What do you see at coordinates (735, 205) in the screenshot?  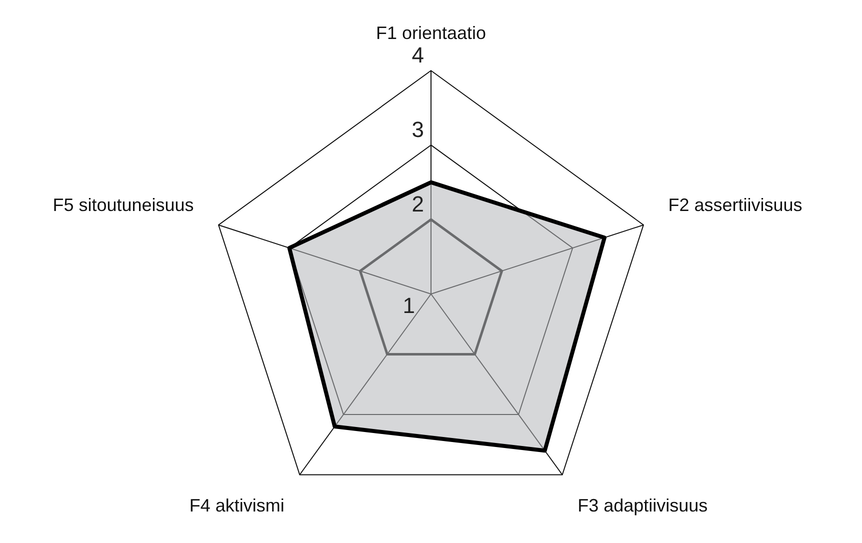 I see `spoke-label: F2 assertiivisuus` at bounding box center [735, 205].